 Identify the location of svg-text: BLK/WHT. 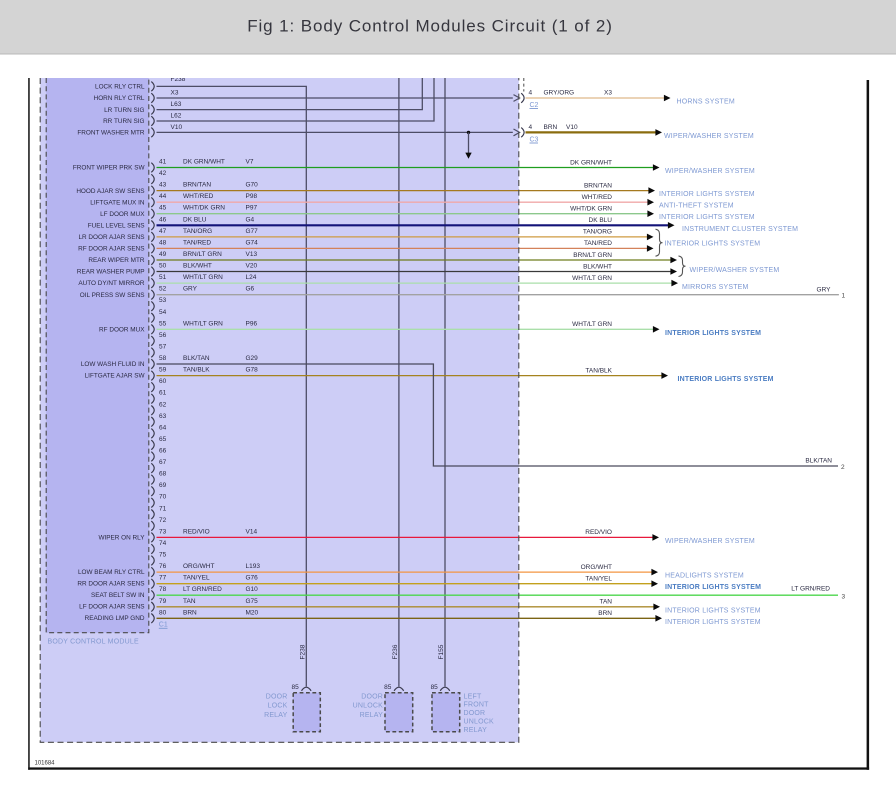
(197, 266).